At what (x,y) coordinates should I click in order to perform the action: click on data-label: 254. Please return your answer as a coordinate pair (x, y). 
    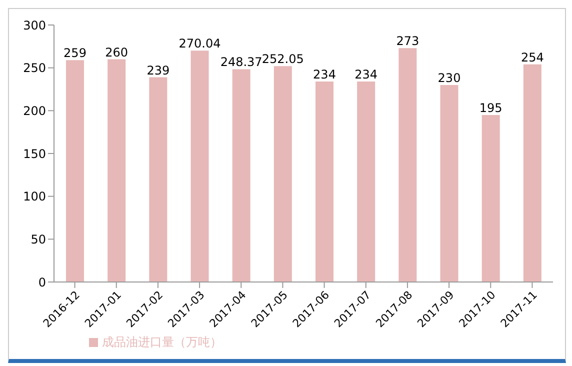
    Looking at the image, I should click on (532, 57).